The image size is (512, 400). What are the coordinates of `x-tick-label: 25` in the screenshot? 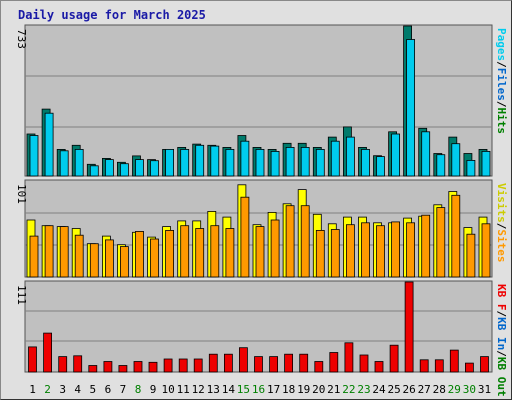 It's located at (393, 389).